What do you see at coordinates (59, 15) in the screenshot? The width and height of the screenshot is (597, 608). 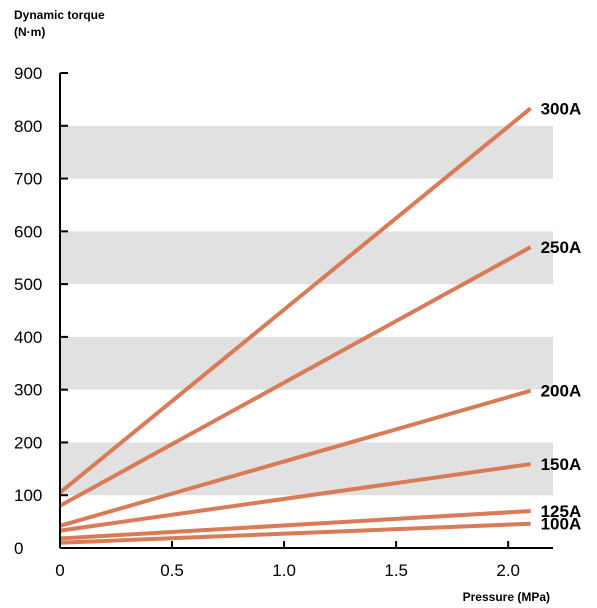 I see `y-axis-title-line1: Dynamic torque` at bounding box center [59, 15].